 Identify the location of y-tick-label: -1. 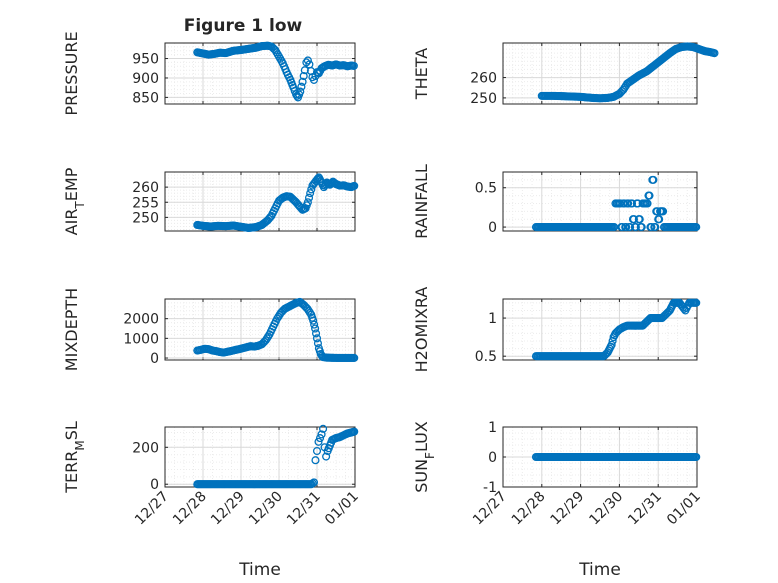
(490, 488).